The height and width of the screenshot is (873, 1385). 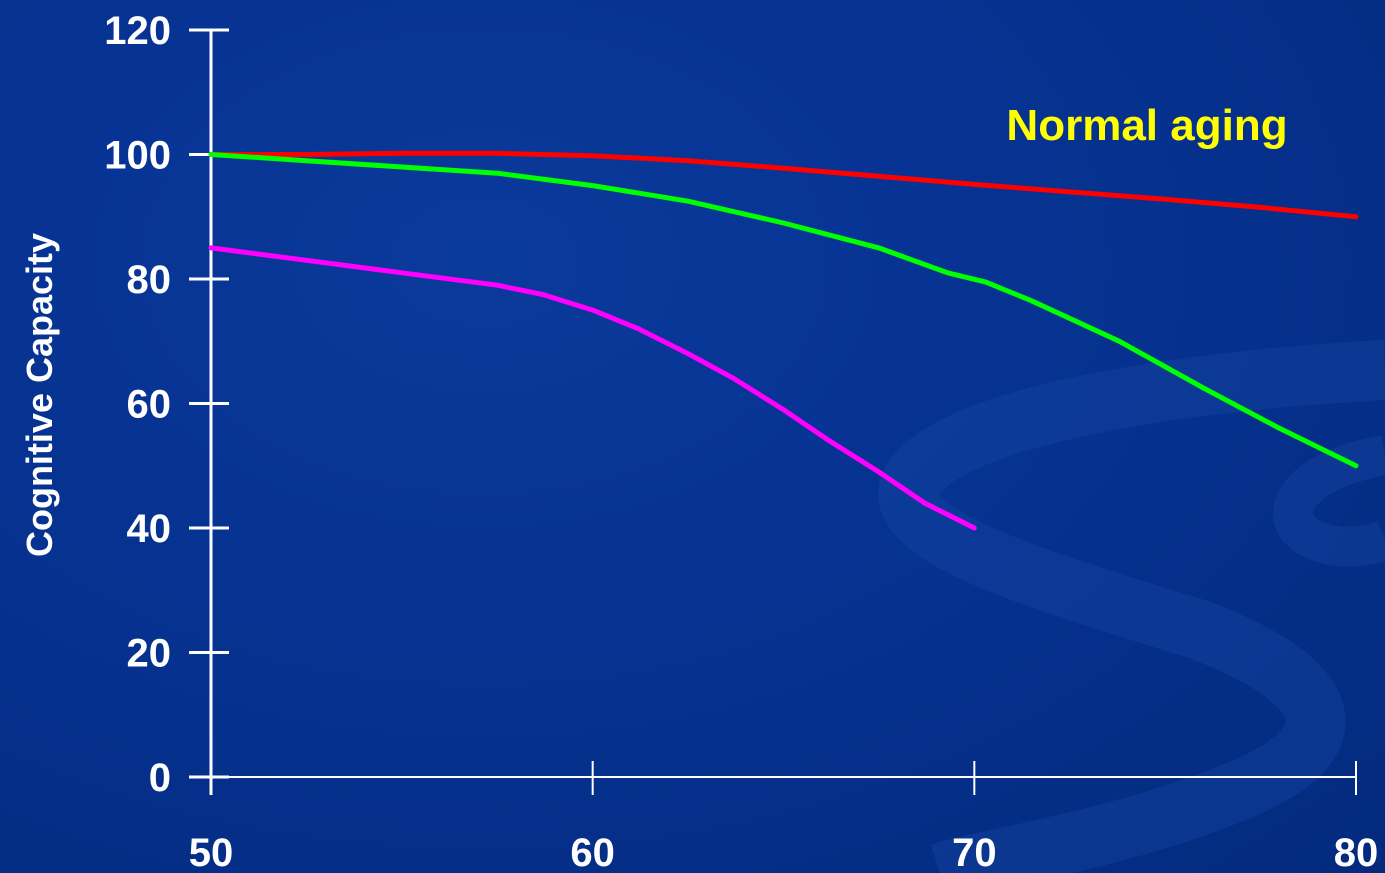 I want to click on y-axis-title: Cognitive Capacity, so click(x=39, y=395).